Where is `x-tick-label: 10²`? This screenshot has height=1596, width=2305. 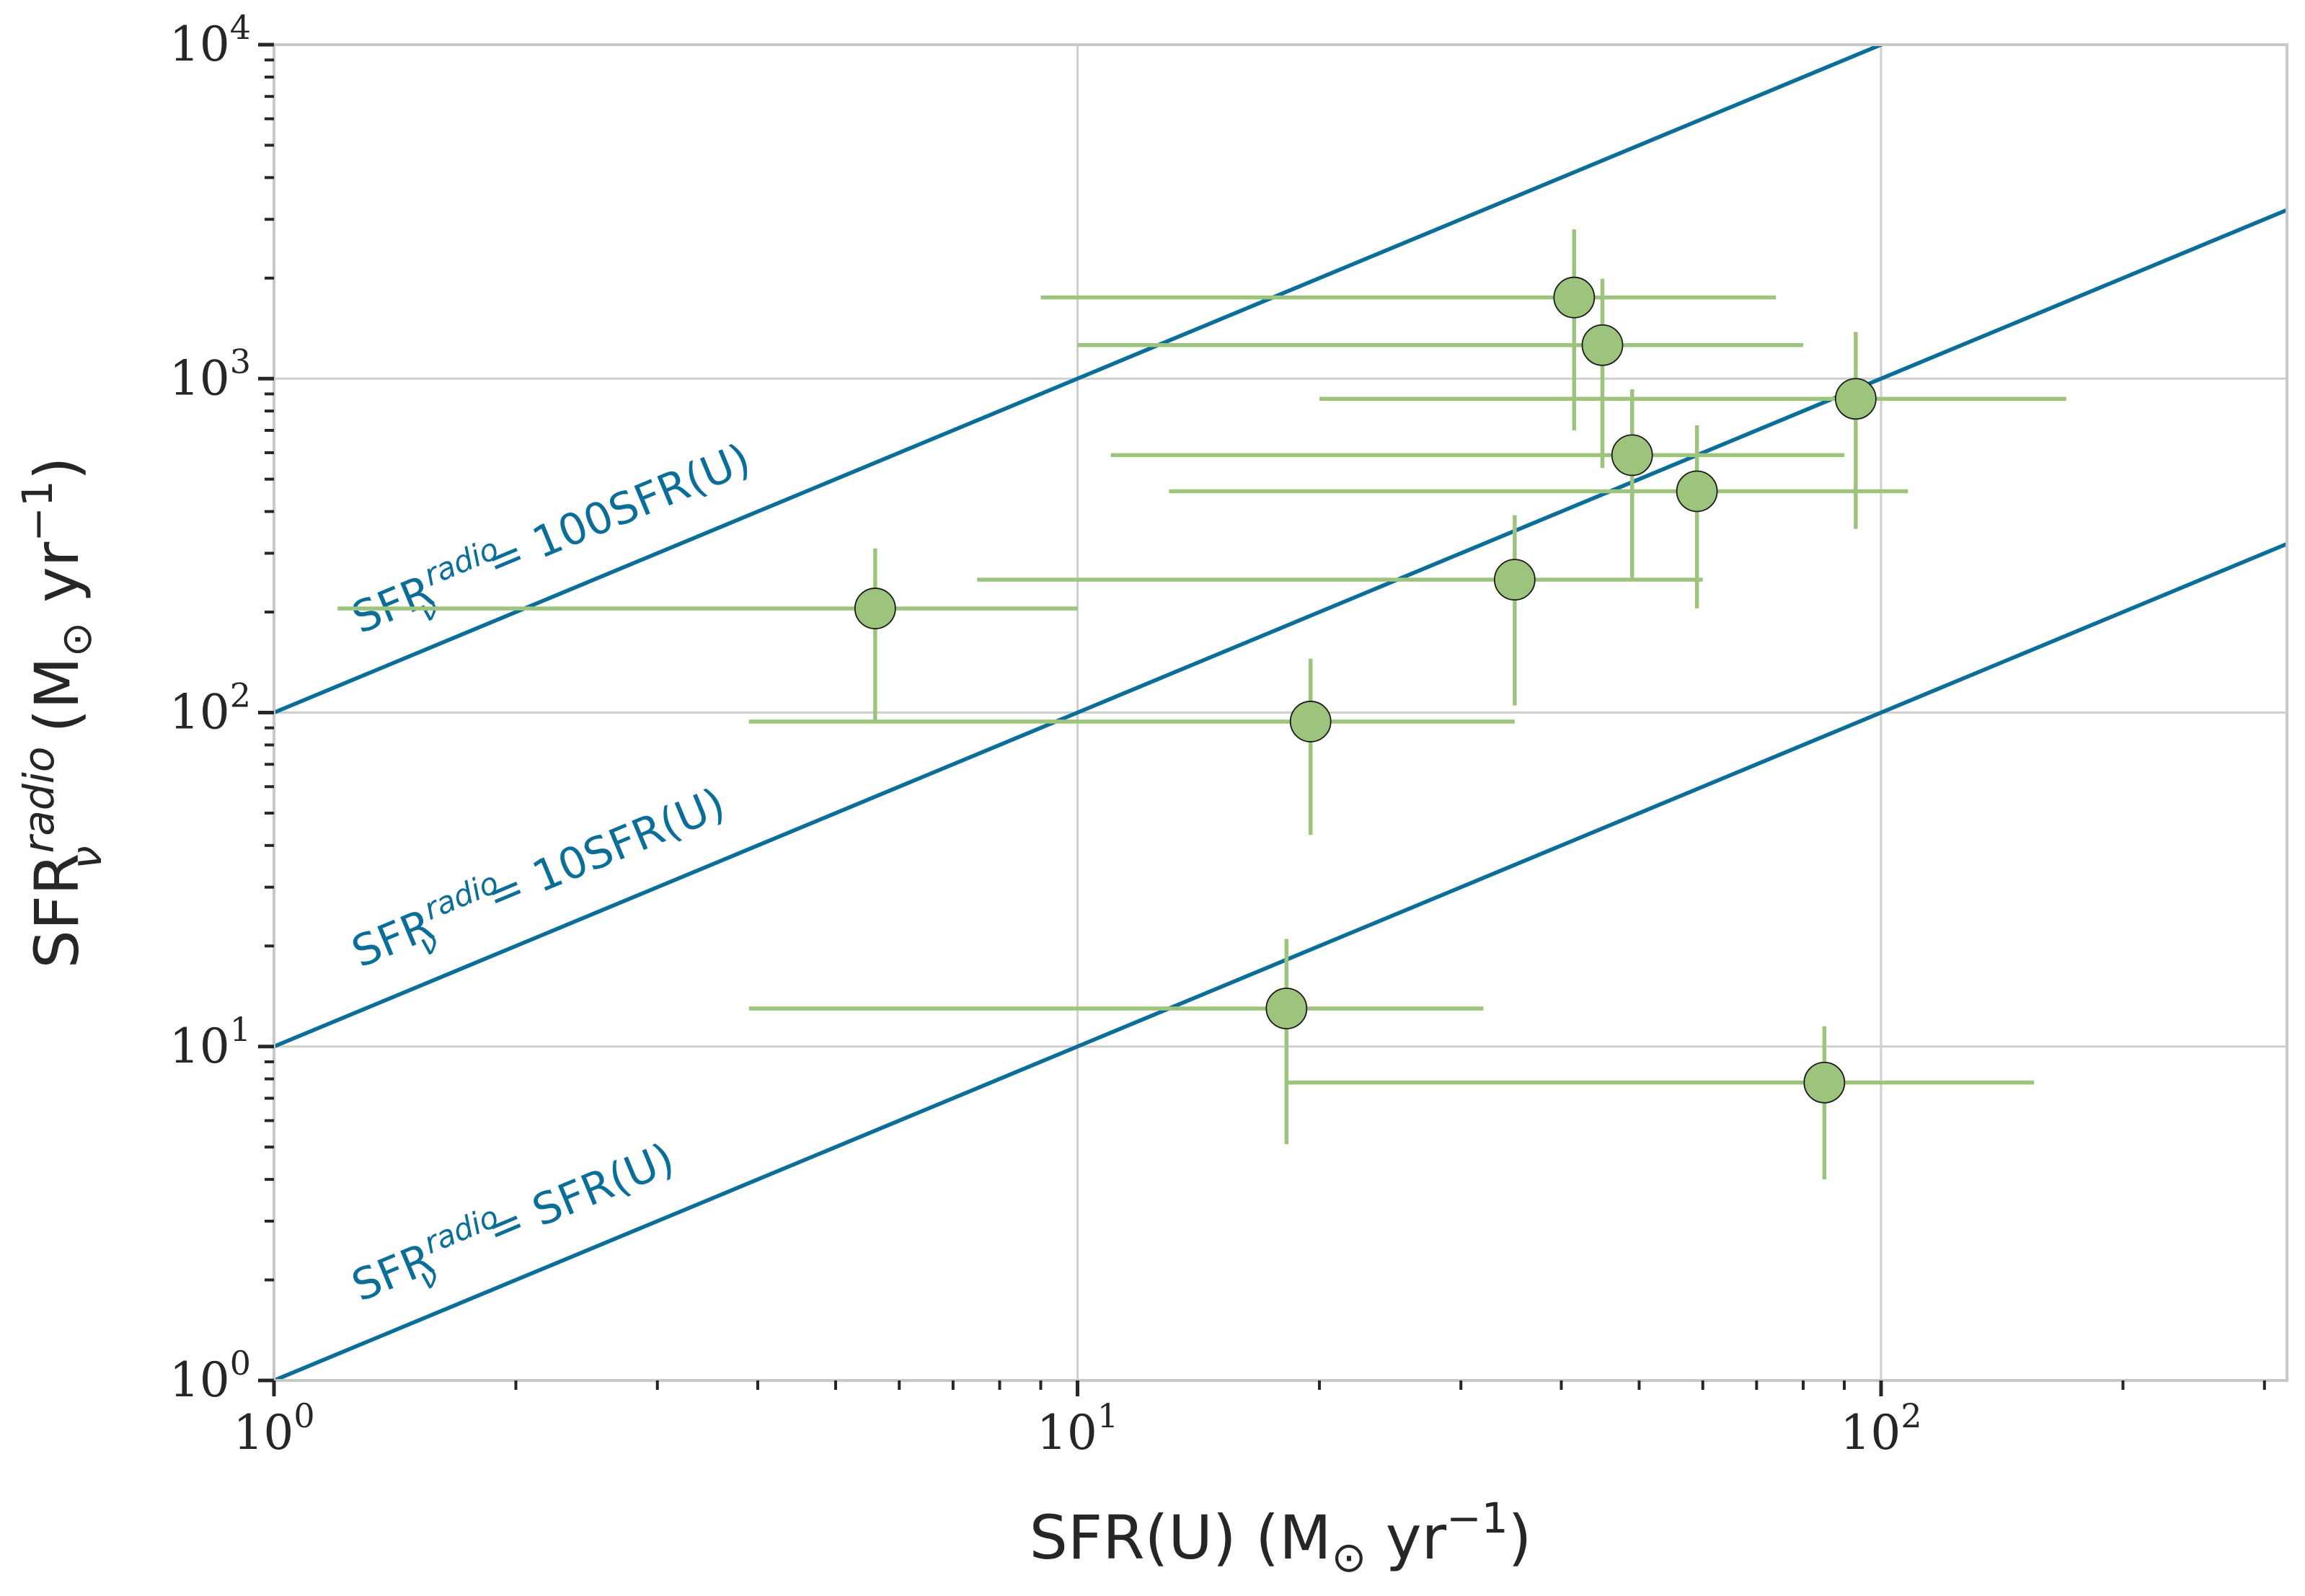 x-tick-label: 10² is located at coordinates (1880, 1428).